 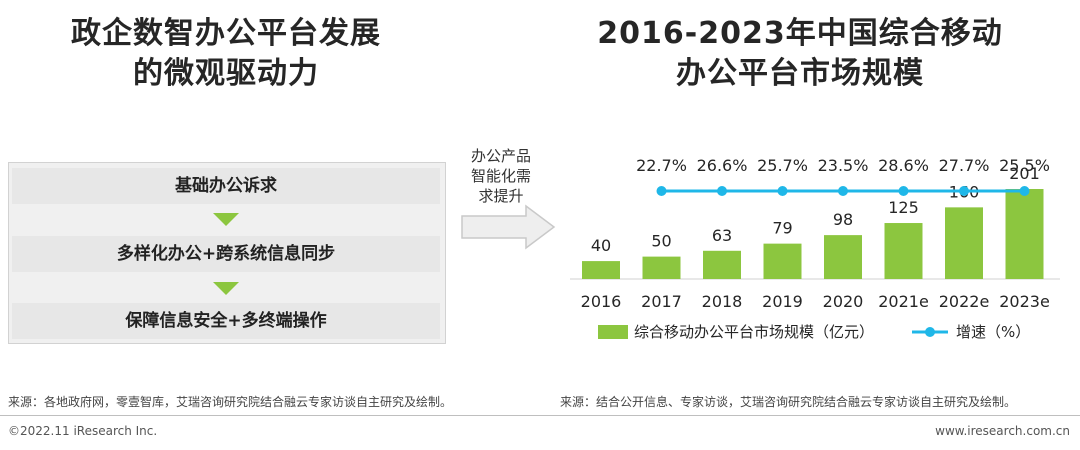 I want to click on left-title: 政企数智办公平台发展 的微观驱动力, so click(x=226, y=54).